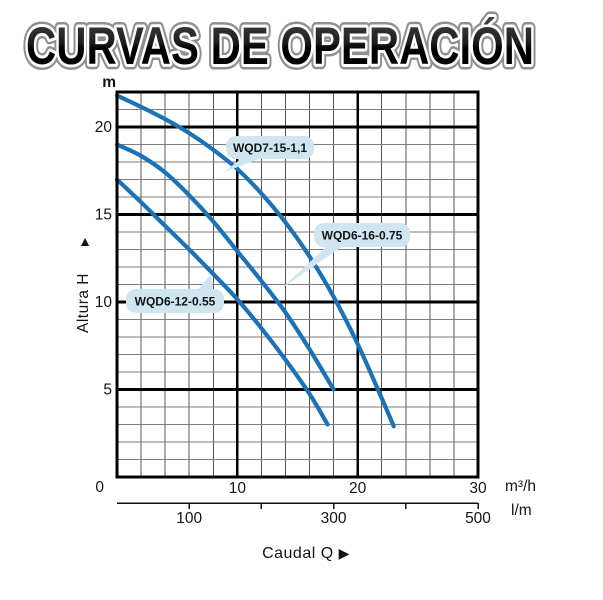  I want to click on y-axis-label: Altura H, so click(83, 303).